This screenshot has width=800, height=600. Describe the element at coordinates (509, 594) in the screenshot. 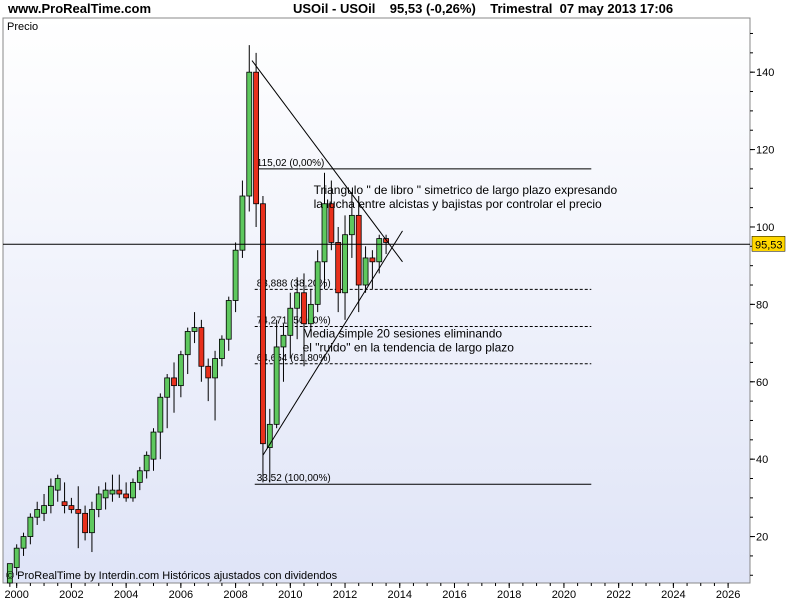

I see `x-tick-label: 2018` at that location.